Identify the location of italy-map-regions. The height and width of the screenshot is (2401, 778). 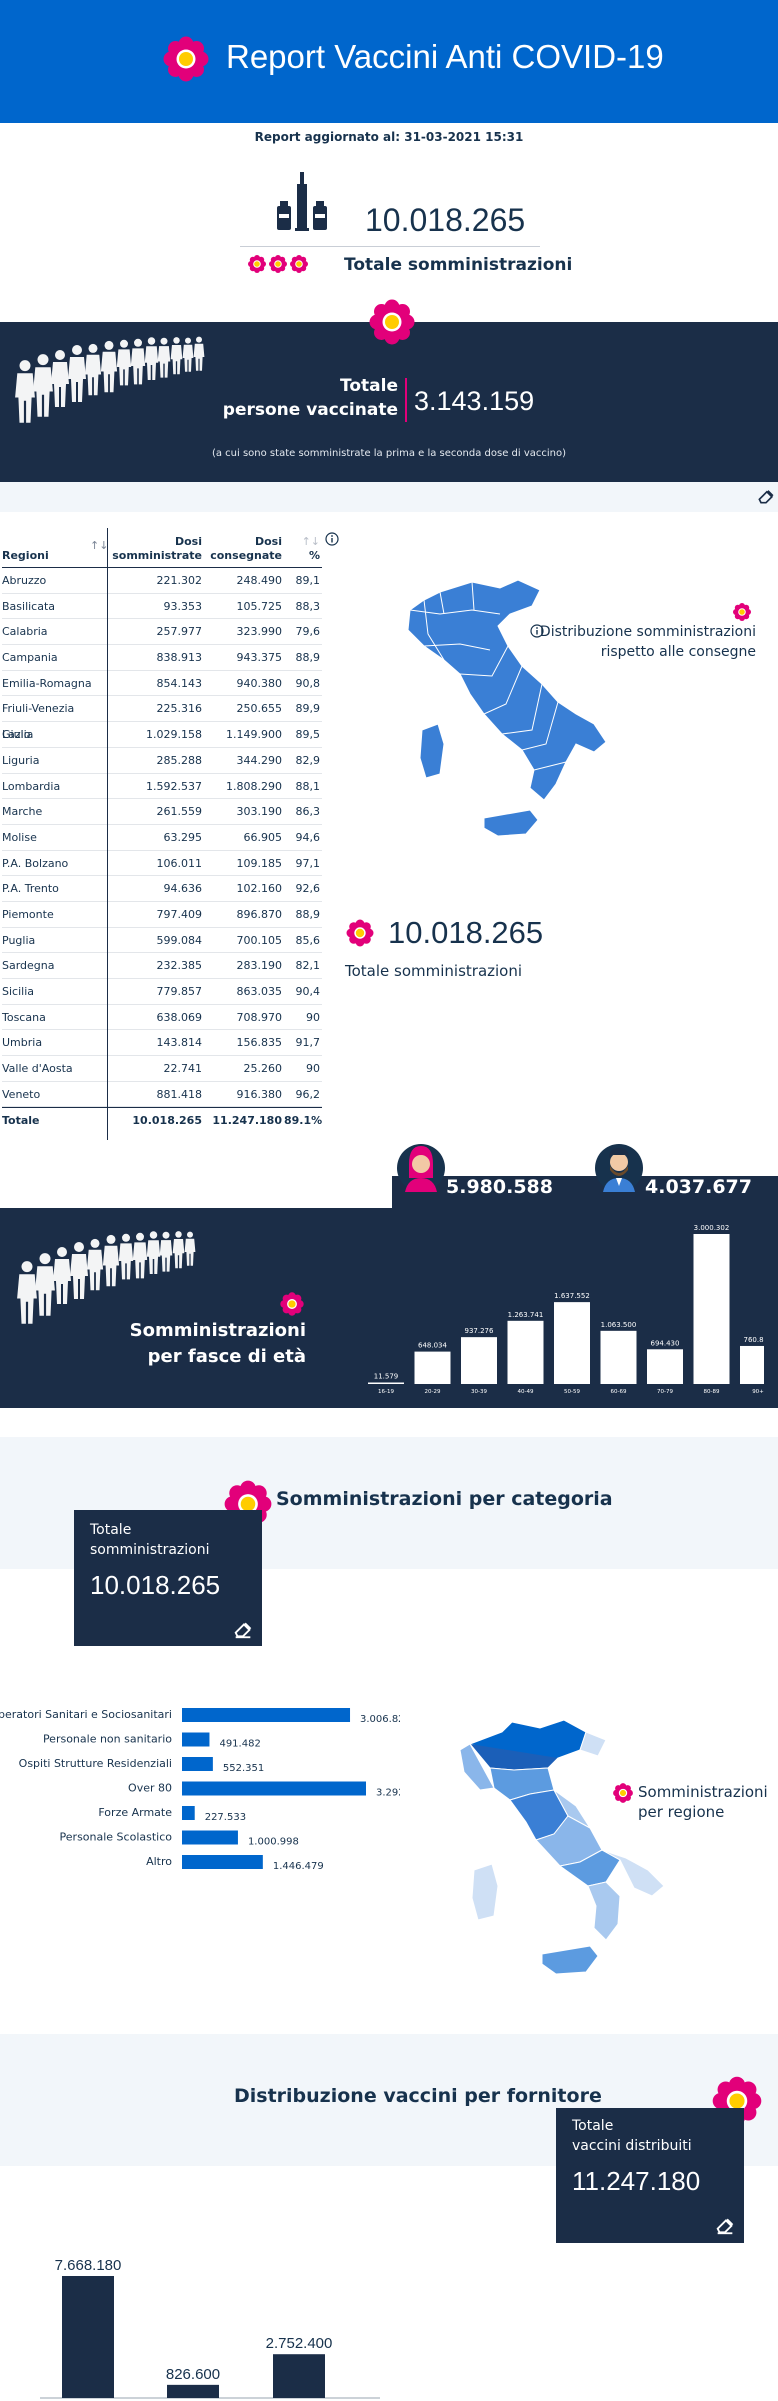
(550, 1850).